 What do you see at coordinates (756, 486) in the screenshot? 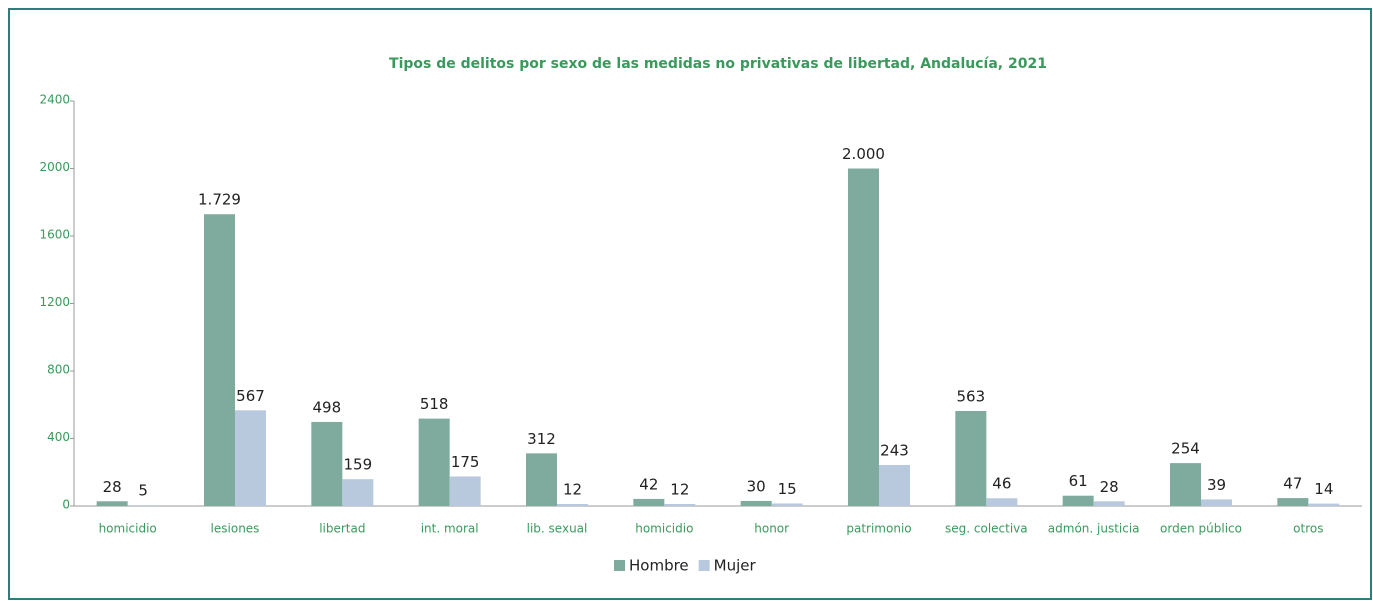
I see `value-label: 30` at bounding box center [756, 486].